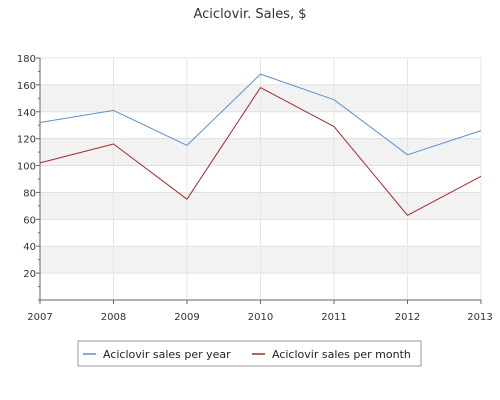 The image size is (500, 400). I want to click on y-tick-label: 160, so click(26, 86).